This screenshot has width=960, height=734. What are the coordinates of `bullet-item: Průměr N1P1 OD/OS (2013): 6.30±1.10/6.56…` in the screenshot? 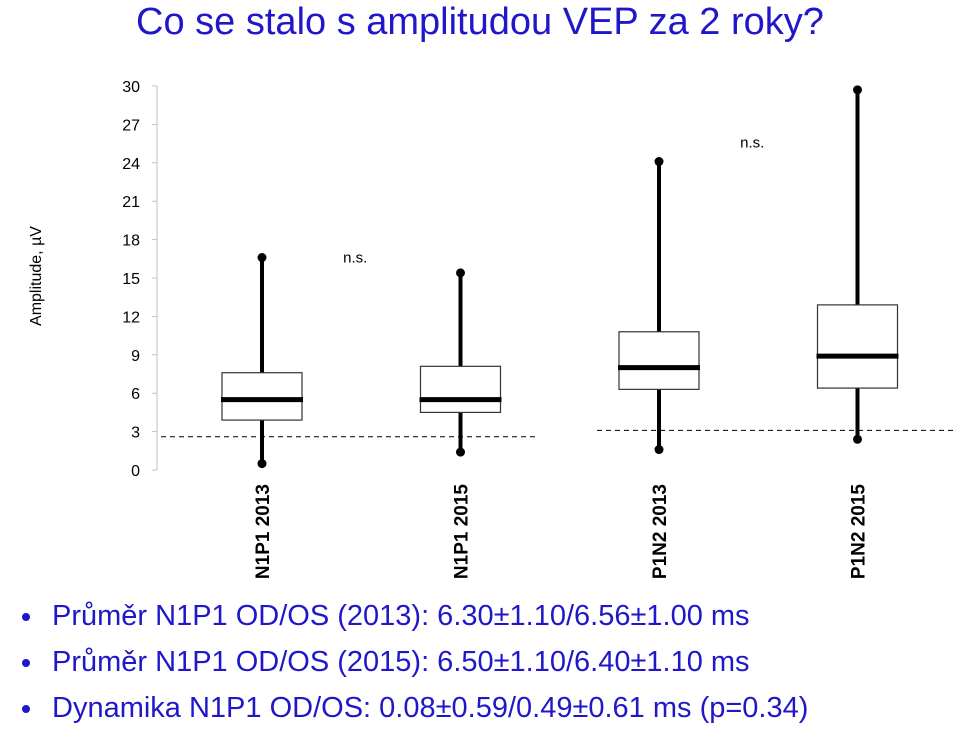 It's located at (414, 619).